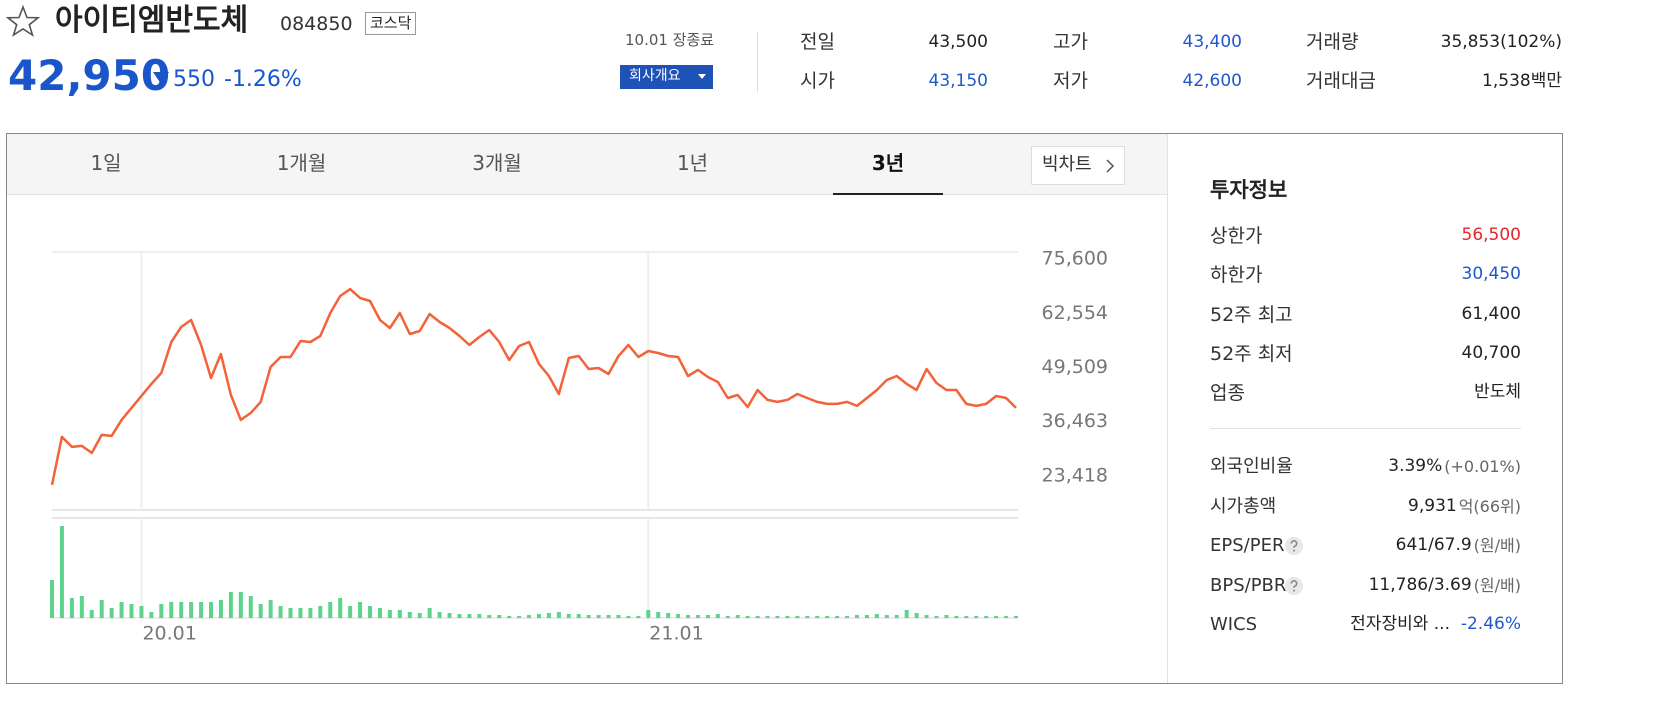  What do you see at coordinates (1497, 585) in the screenshot?
I see `invest-unit: (원/배)` at bounding box center [1497, 585].